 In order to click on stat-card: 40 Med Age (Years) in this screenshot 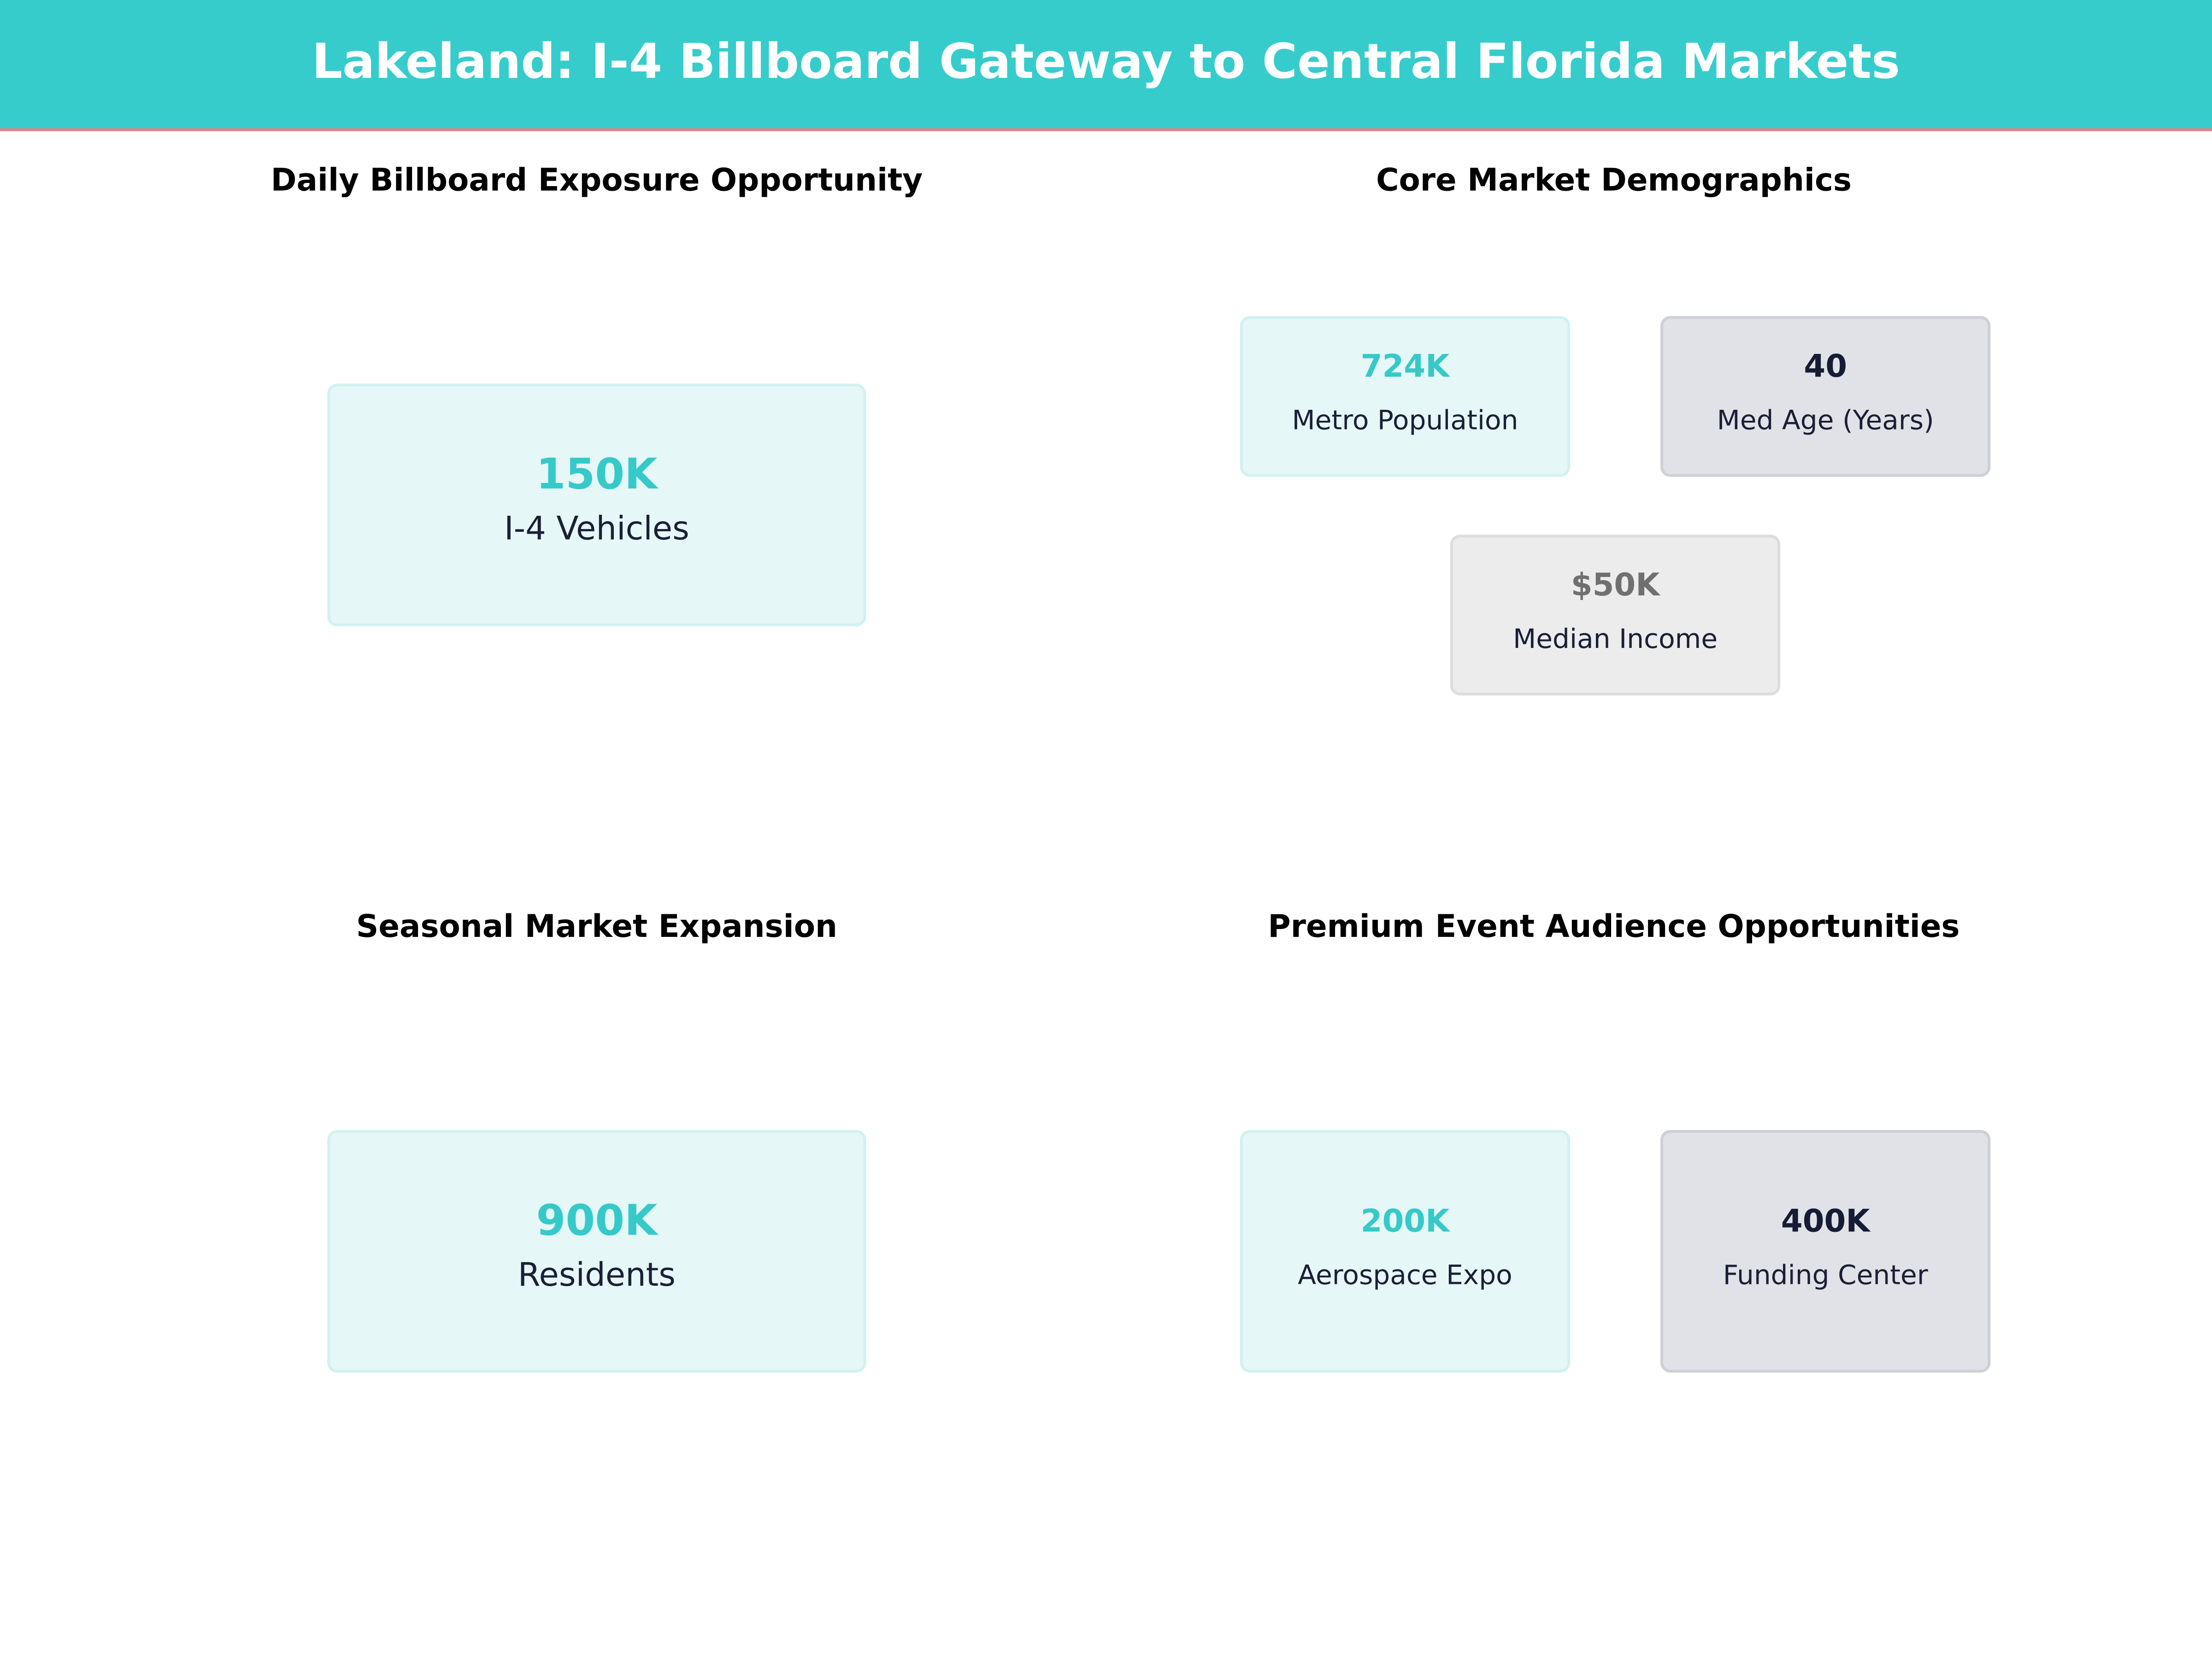, I will do `click(1825, 396)`.